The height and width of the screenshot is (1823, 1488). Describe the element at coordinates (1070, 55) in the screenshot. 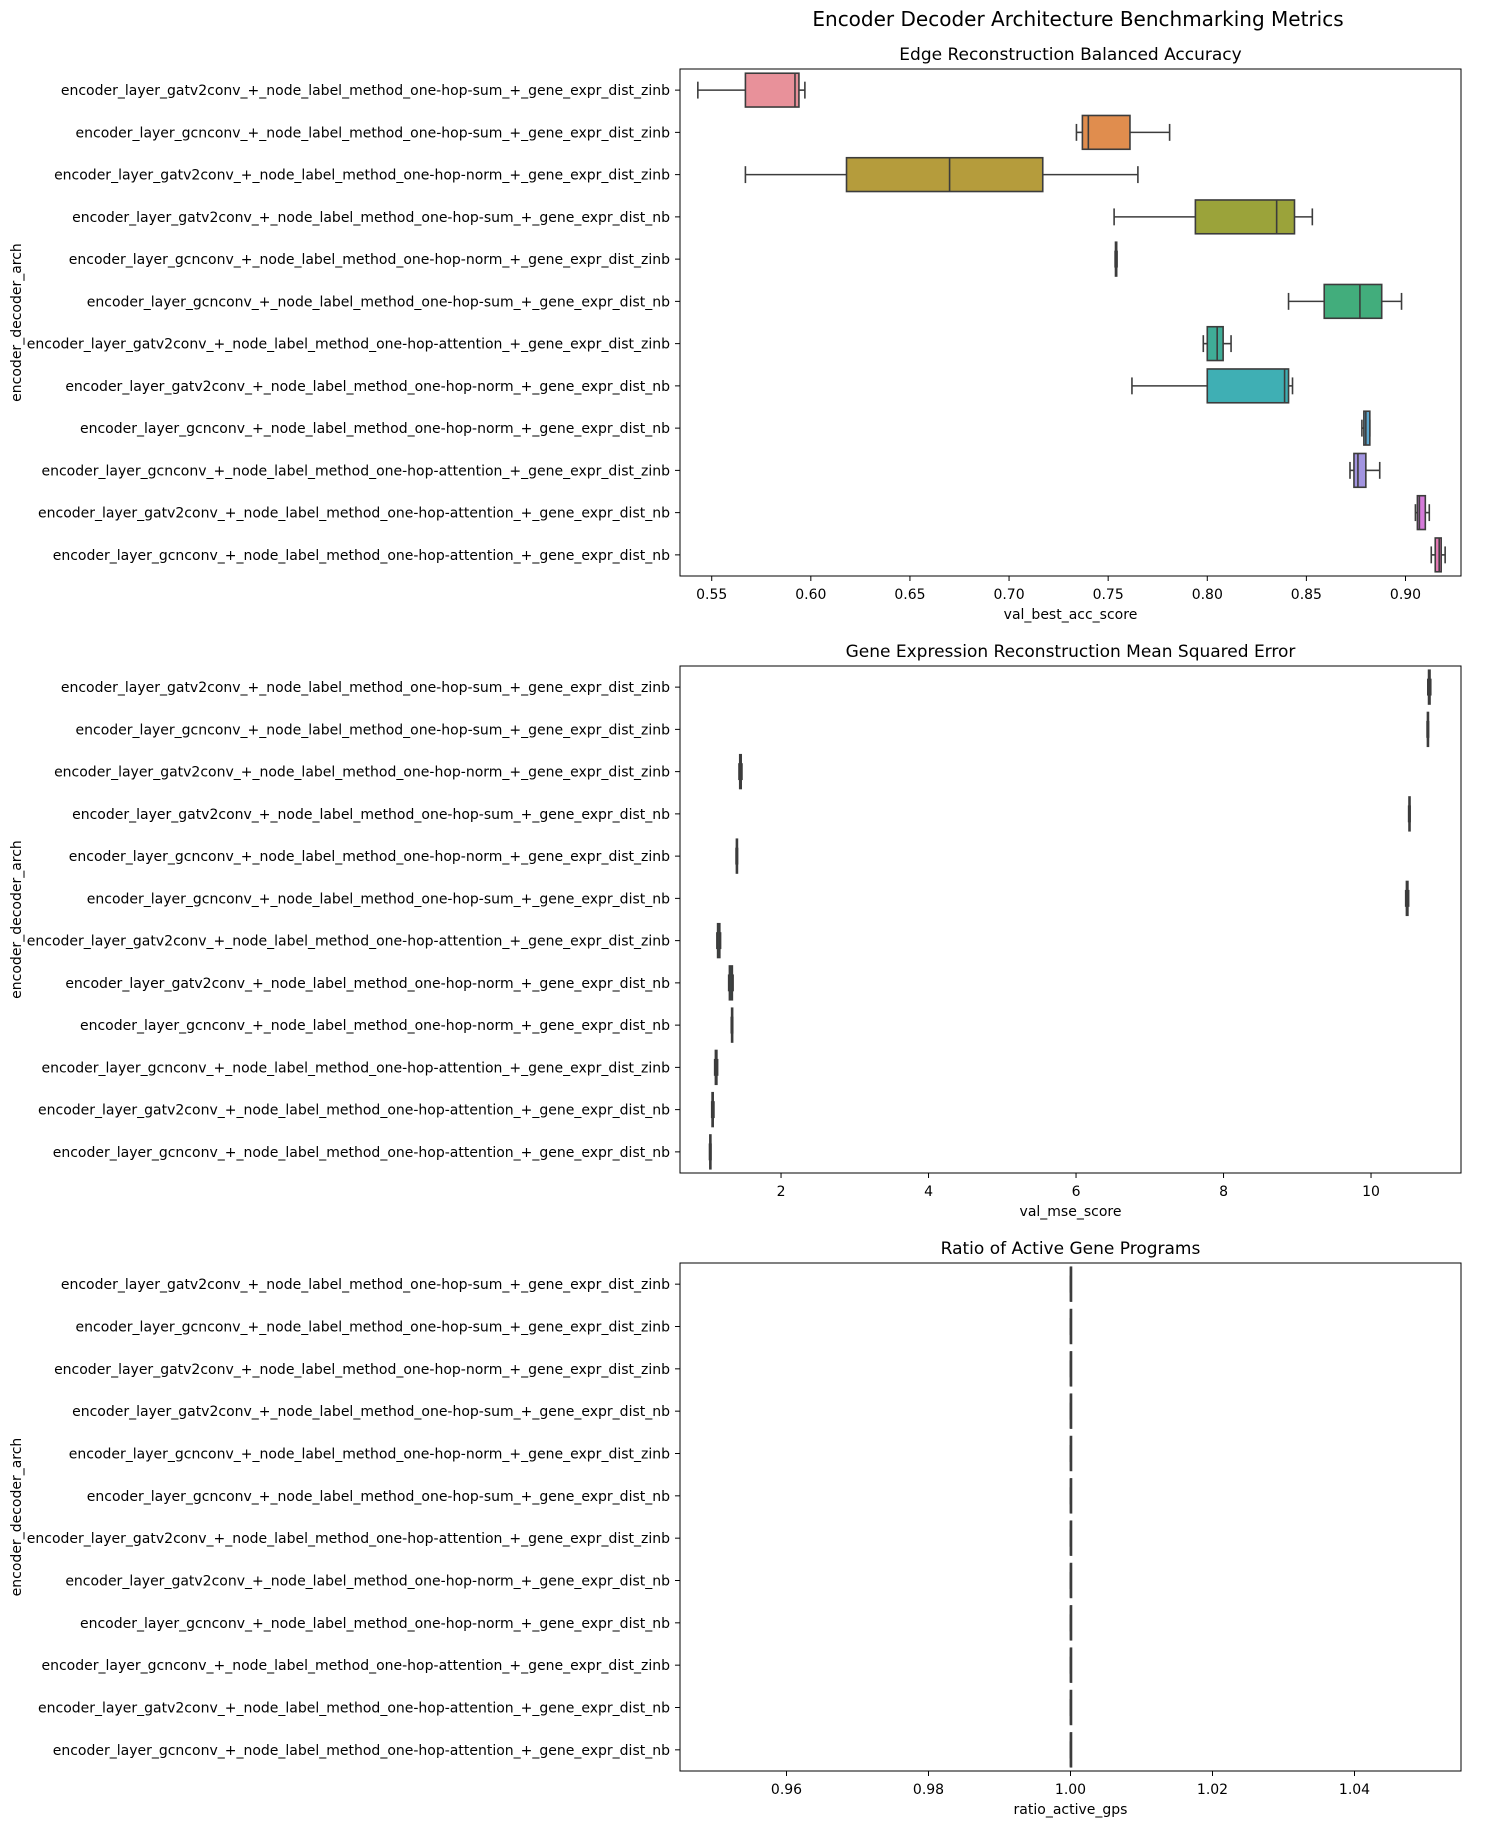

I see `panel-title: Edge Reconstruction Balanced Accuracy` at that location.